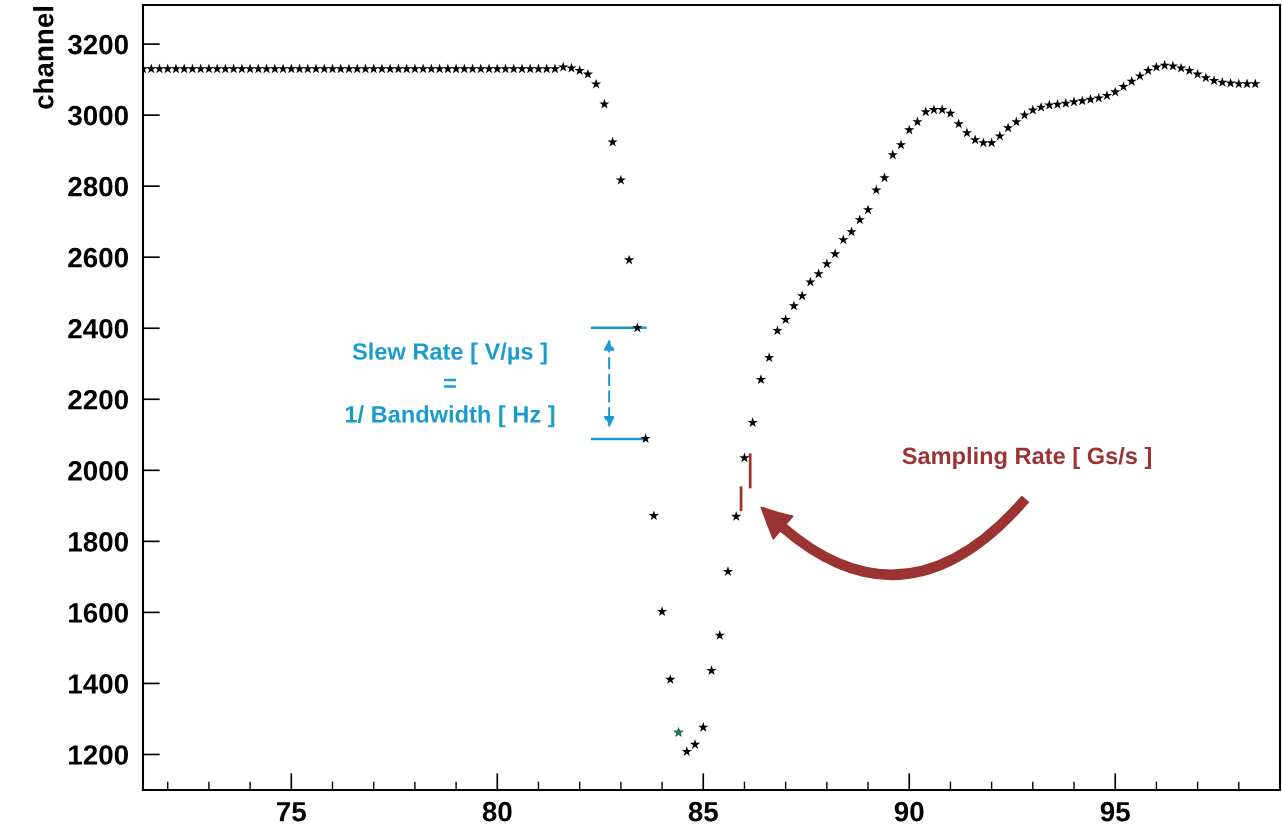 This screenshot has width=1282, height=827. Describe the element at coordinates (291, 812) in the screenshot. I see `x-tick-label: 75` at that location.